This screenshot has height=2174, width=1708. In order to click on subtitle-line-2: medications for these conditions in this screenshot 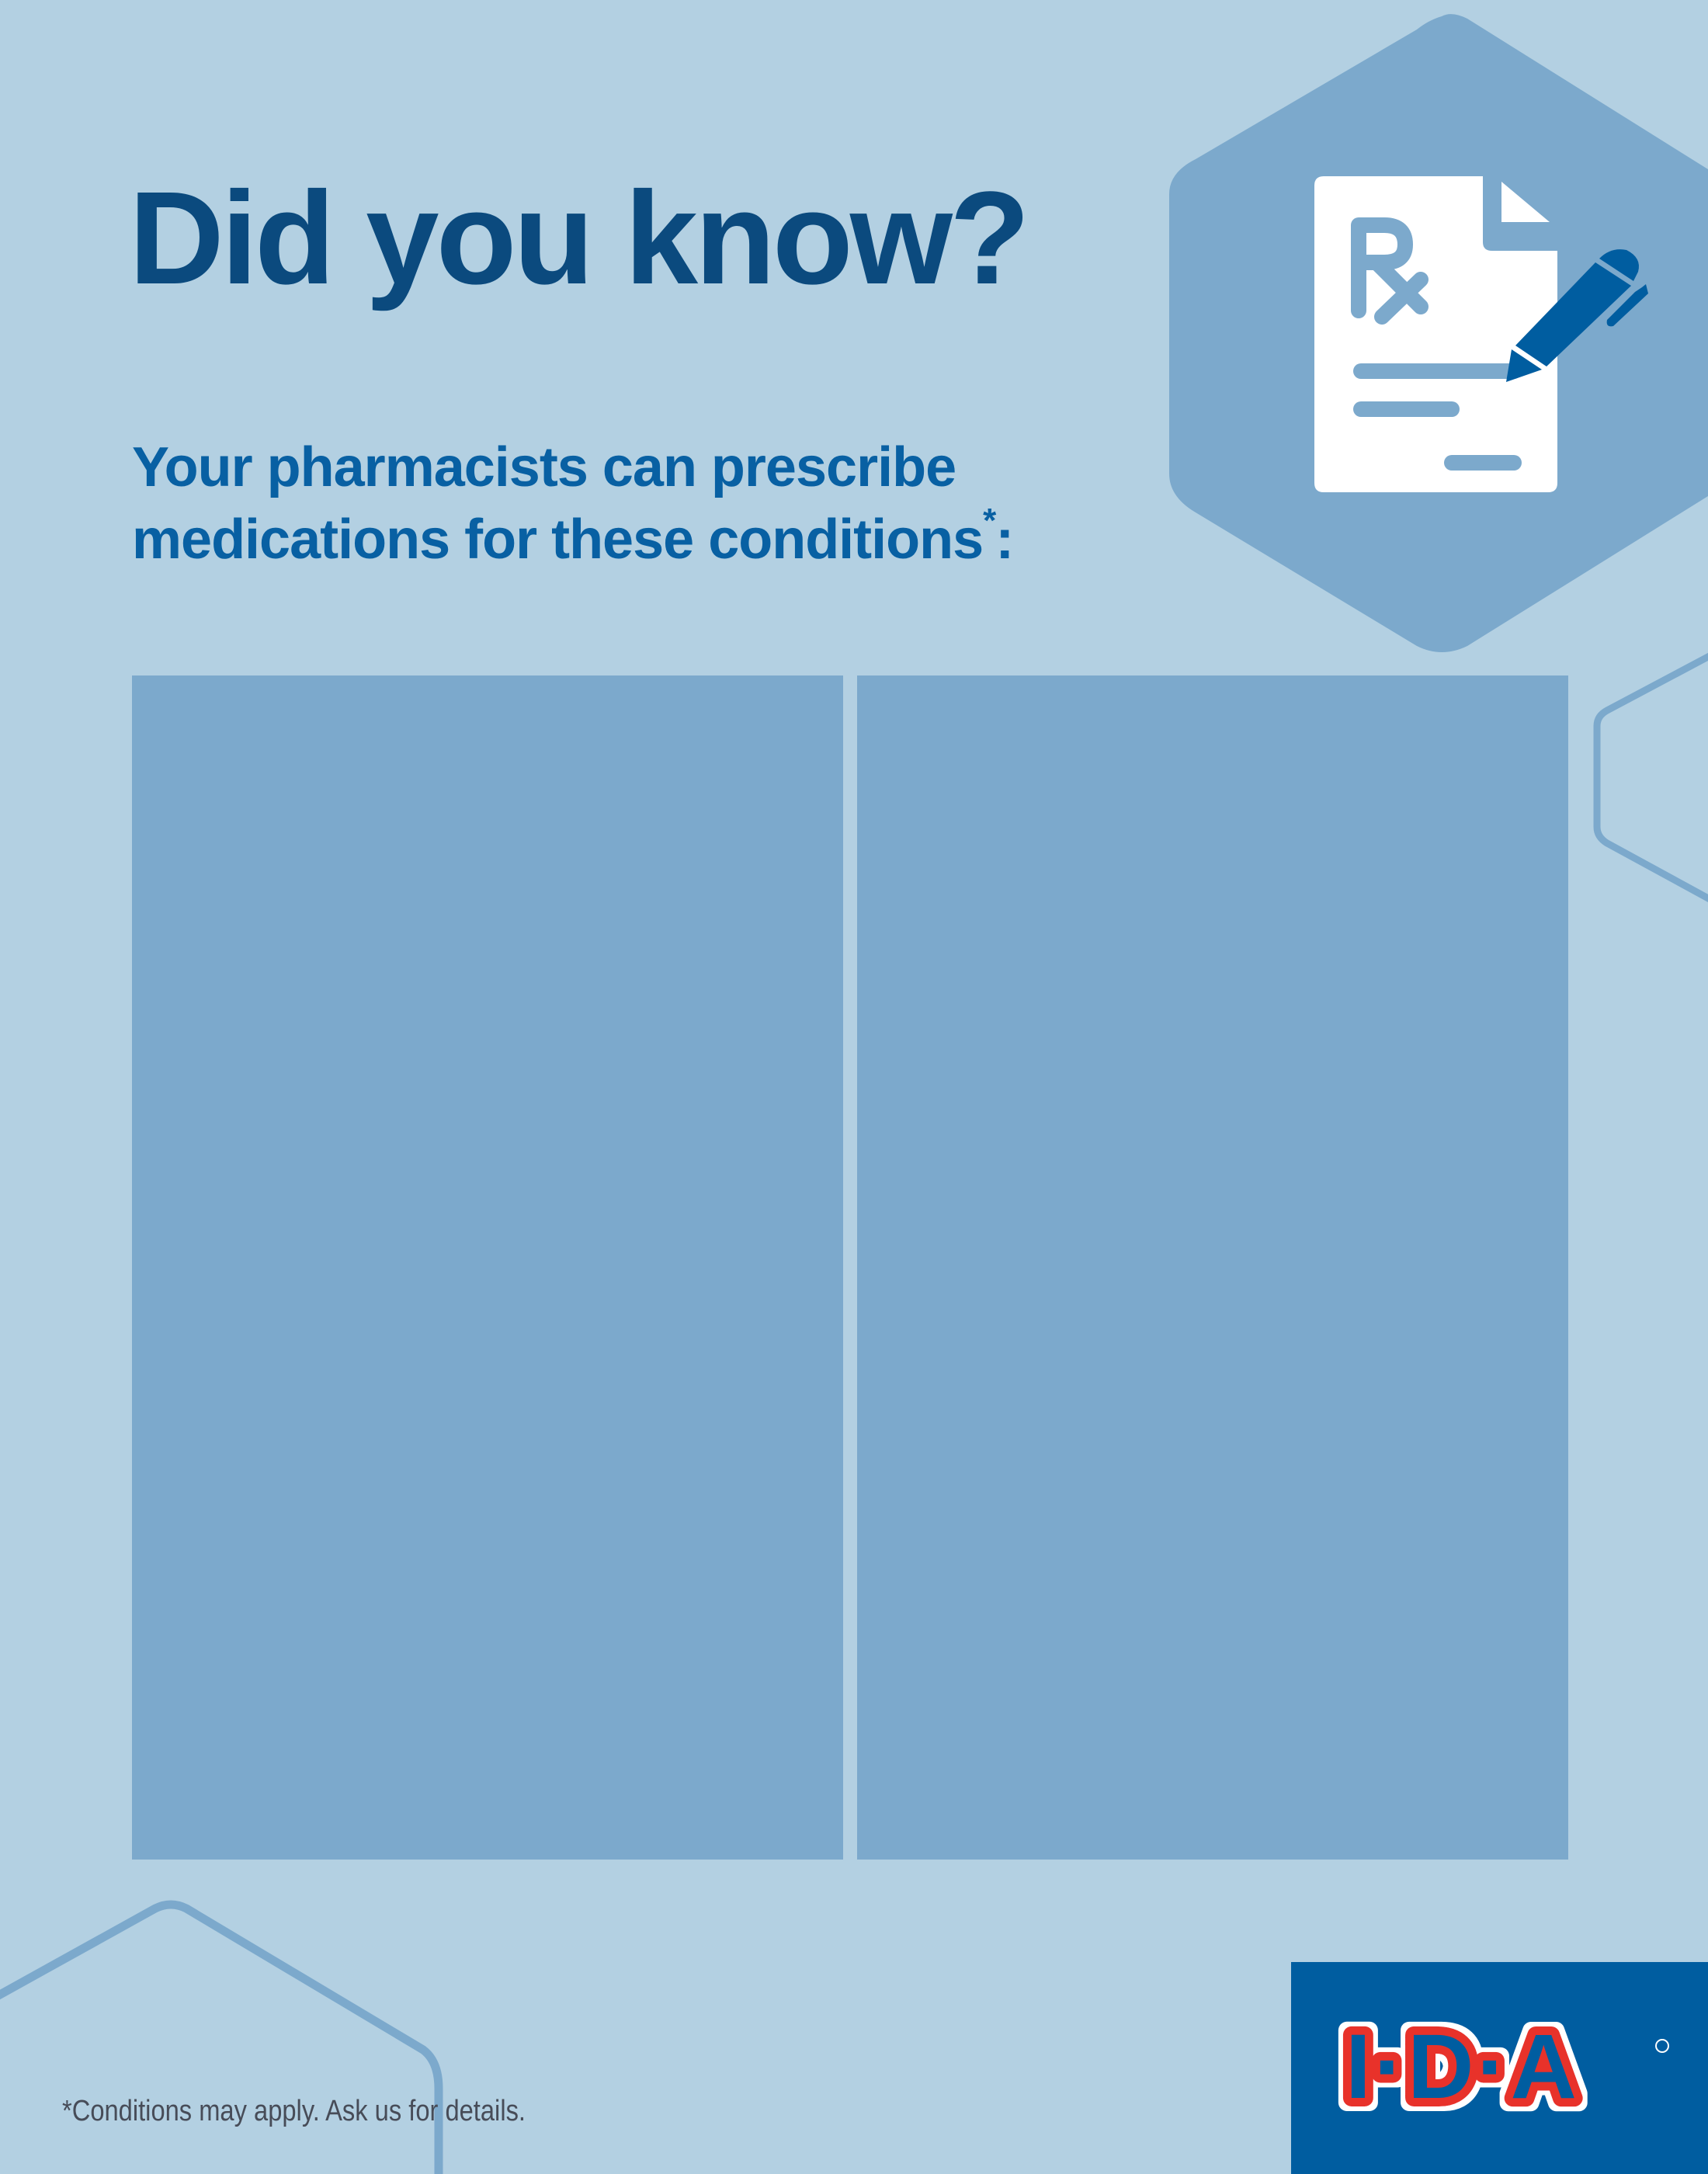, I will do `click(558, 540)`.